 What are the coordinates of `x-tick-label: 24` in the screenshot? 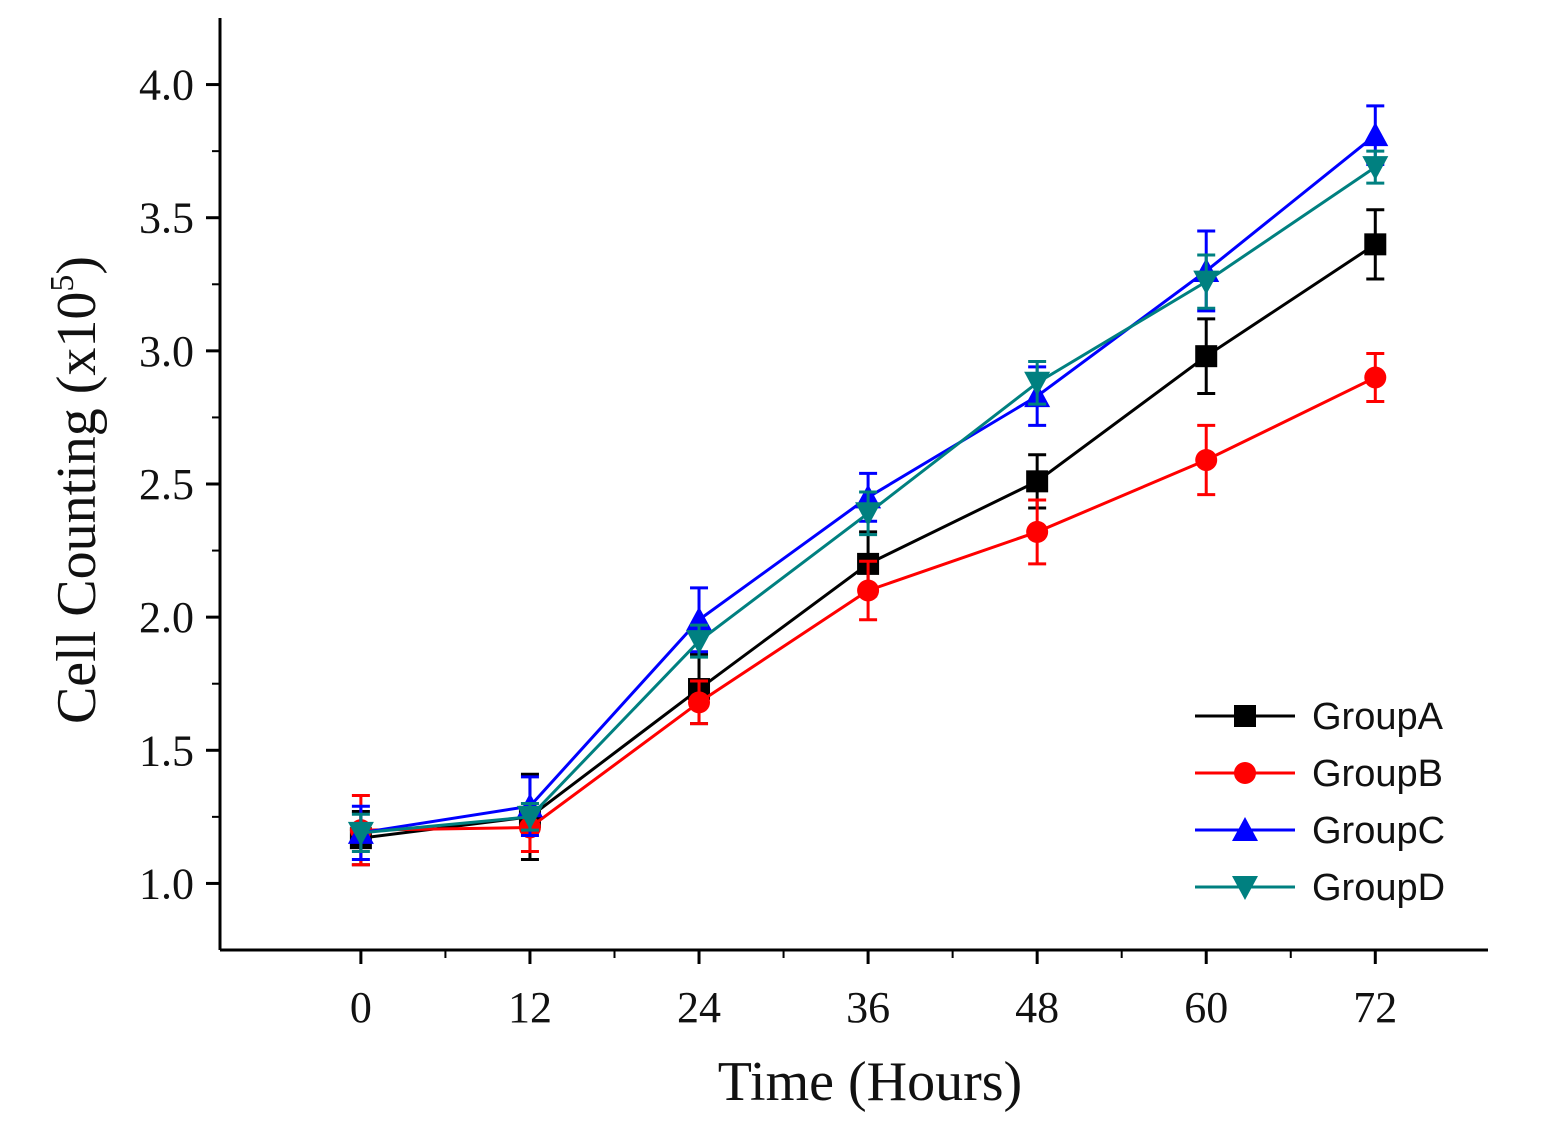 It's located at (699, 1007).